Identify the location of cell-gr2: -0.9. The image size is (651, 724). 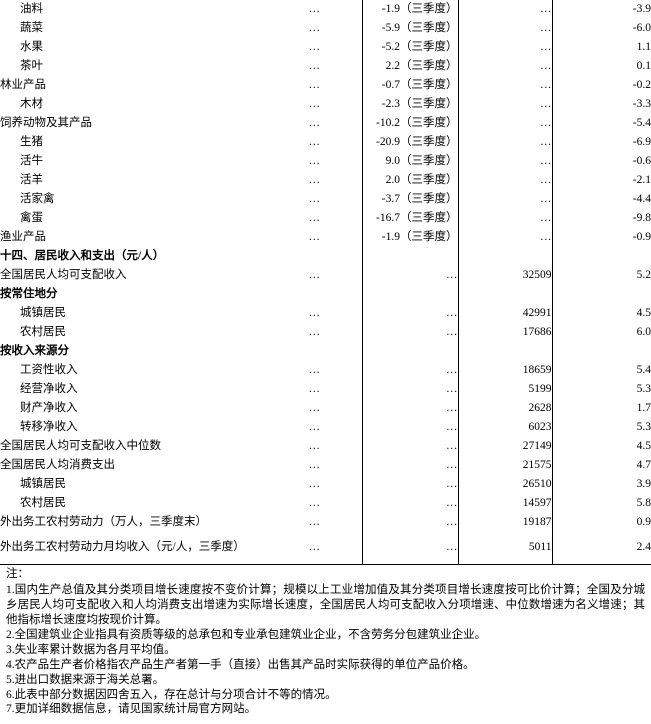
(601, 237).